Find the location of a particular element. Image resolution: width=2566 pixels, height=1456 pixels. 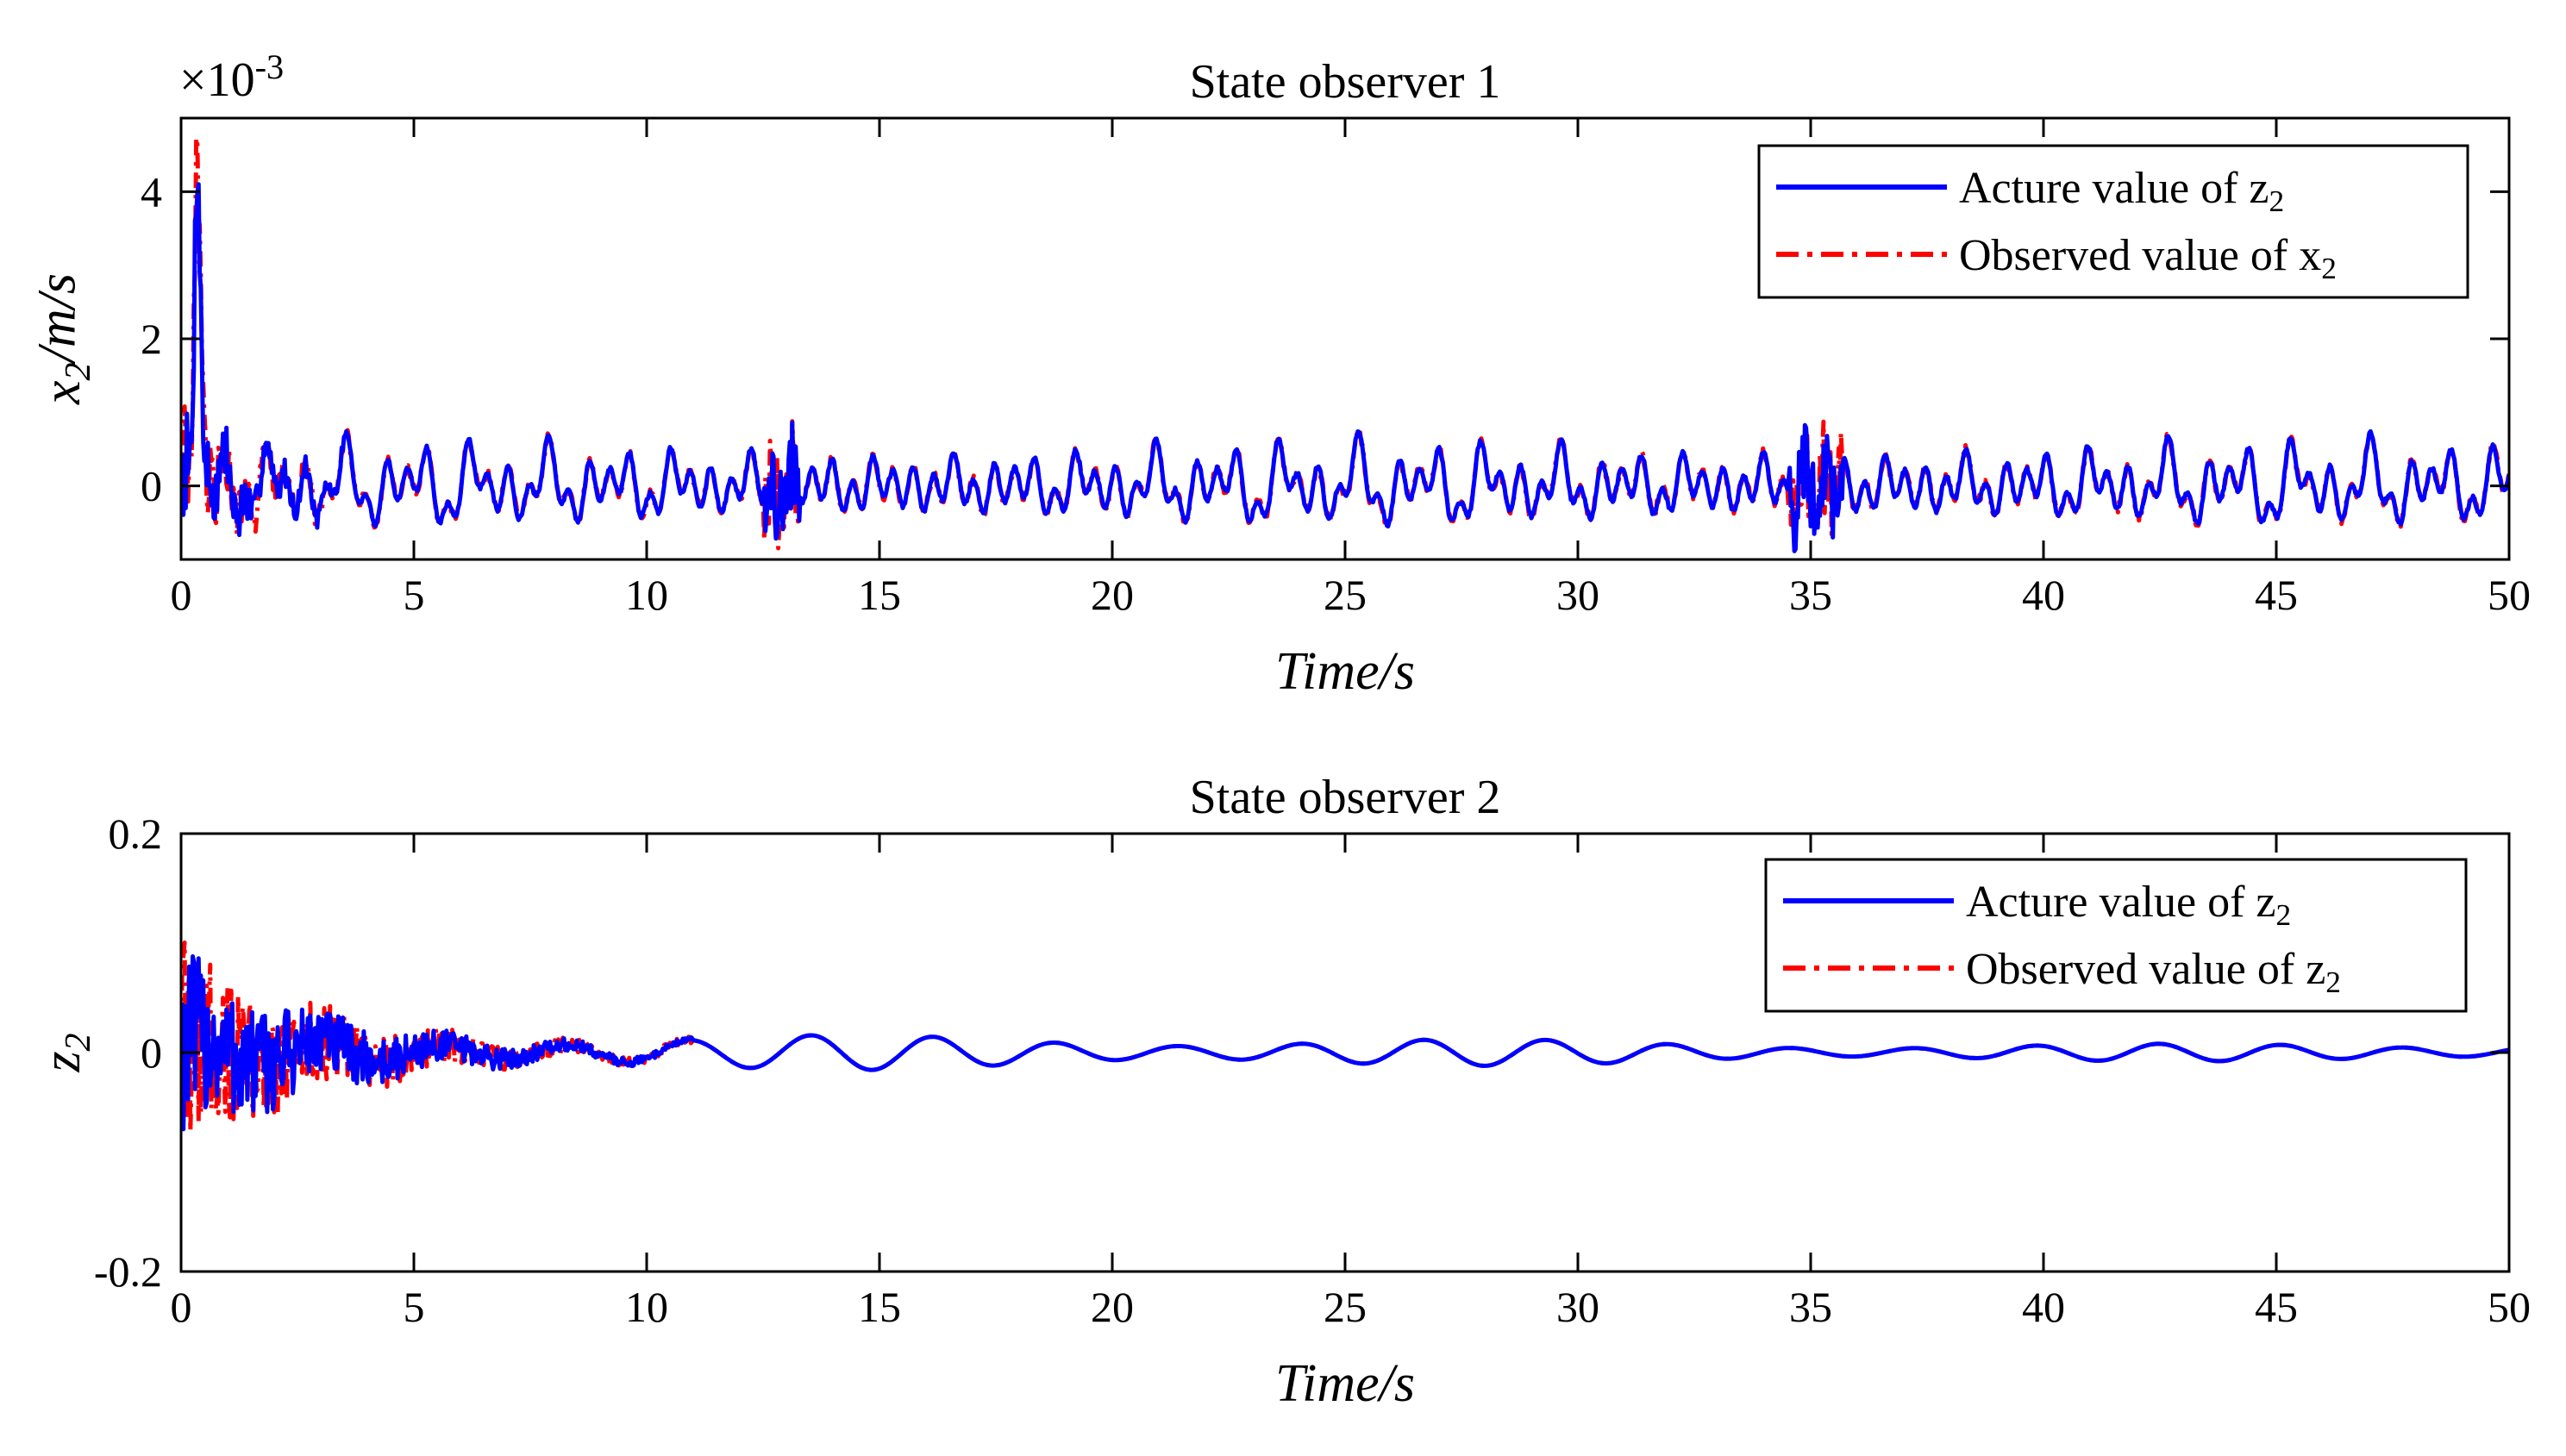

y-tick-label: 2 is located at coordinates (151, 339).